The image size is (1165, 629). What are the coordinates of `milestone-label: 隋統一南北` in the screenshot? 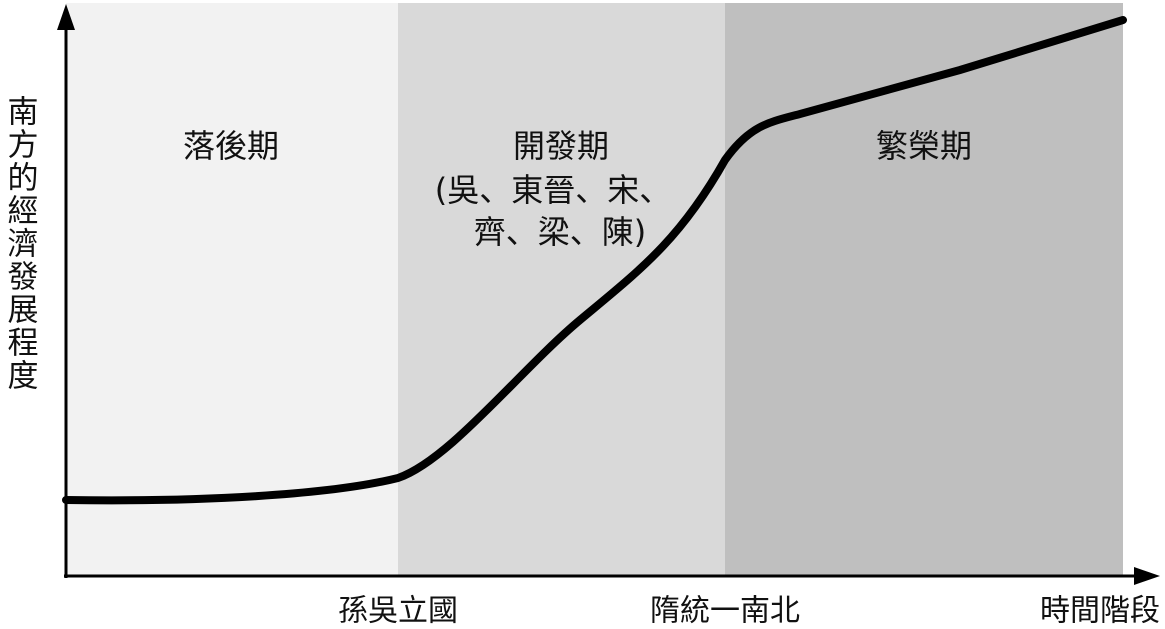 It's located at (725, 611).